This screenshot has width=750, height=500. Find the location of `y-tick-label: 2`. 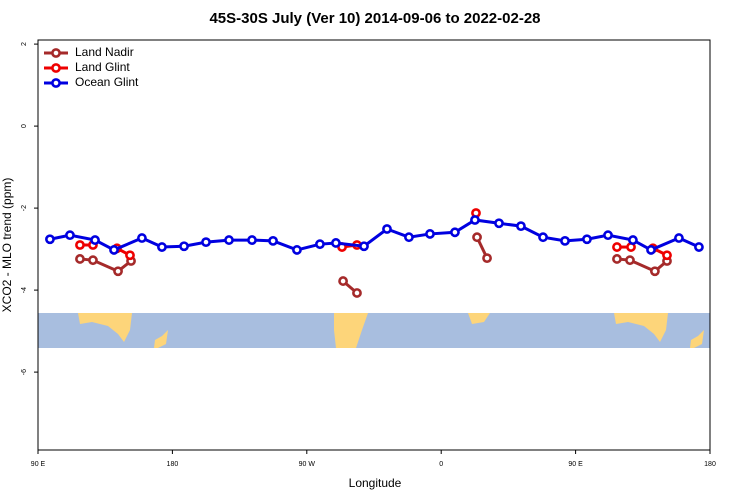

y-tick-label: 2 is located at coordinates (24, 44).